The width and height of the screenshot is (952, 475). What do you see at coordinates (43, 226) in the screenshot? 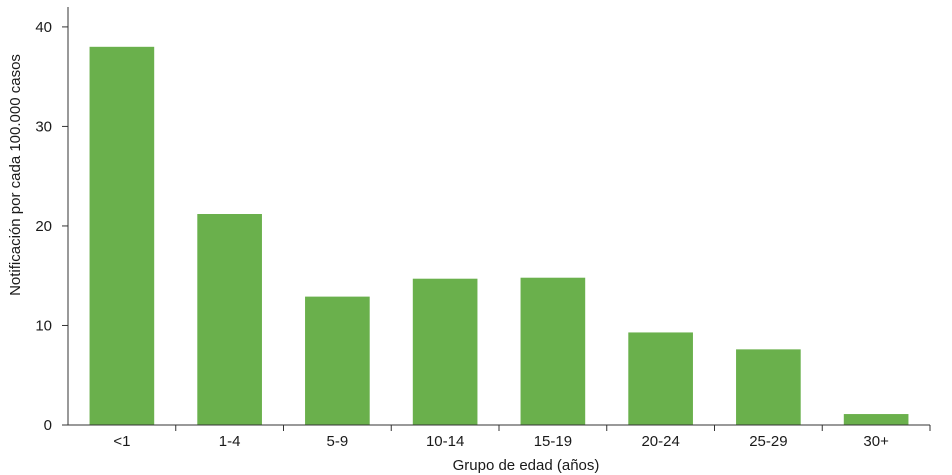
I see `y-tick-label: 20` at bounding box center [43, 226].